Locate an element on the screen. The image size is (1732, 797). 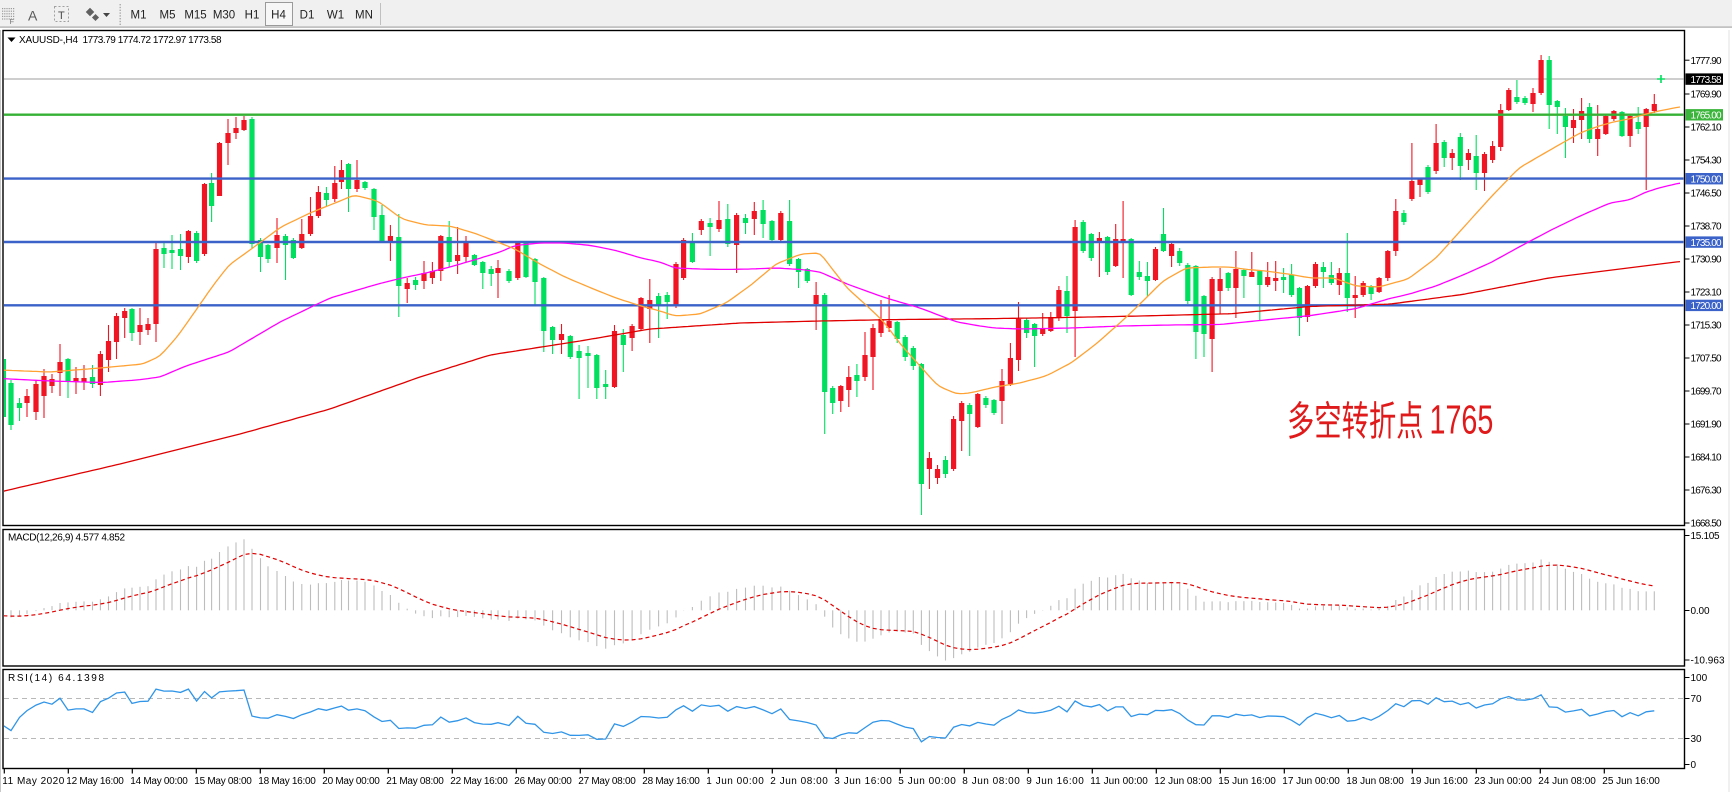
svg-text: A is located at coordinates (33, 16).